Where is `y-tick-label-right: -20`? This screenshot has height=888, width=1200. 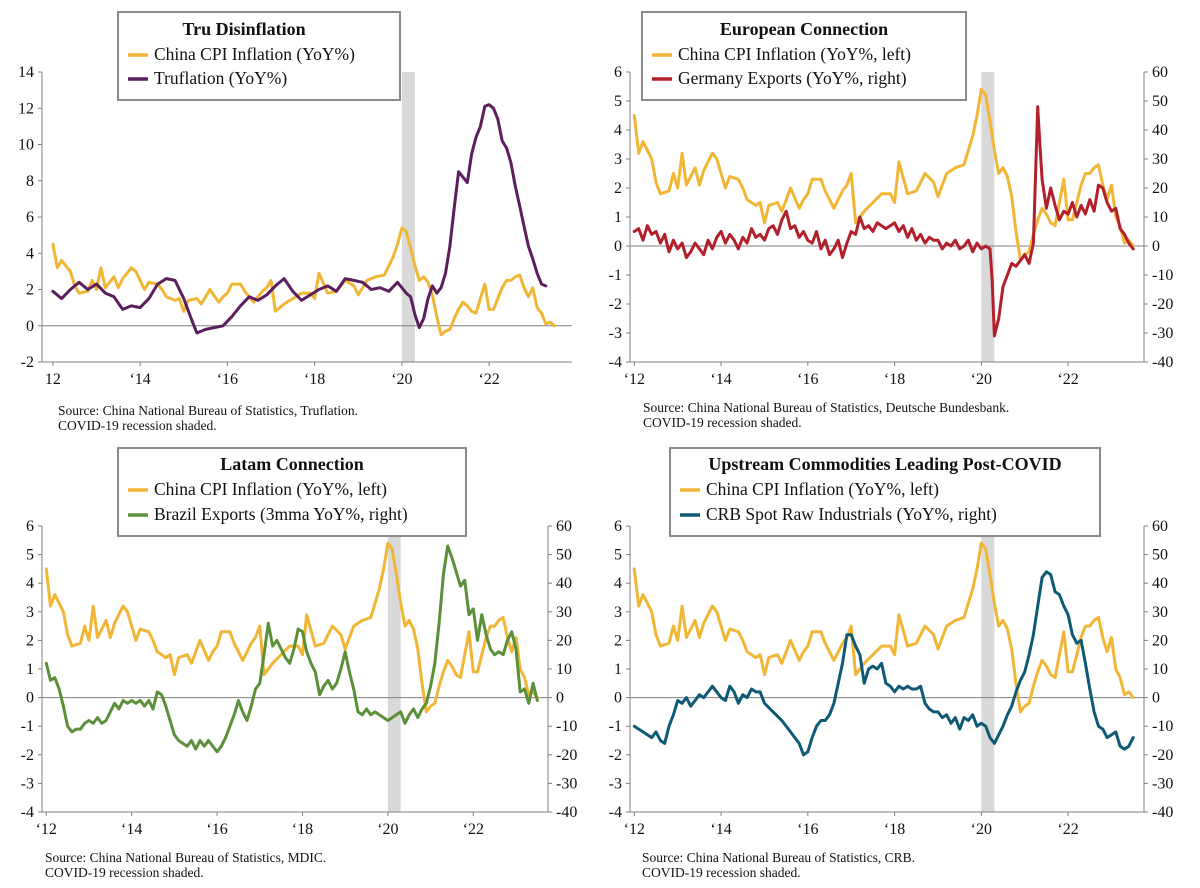
y-tick-label-right: -20 is located at coordinates (1162, 304).